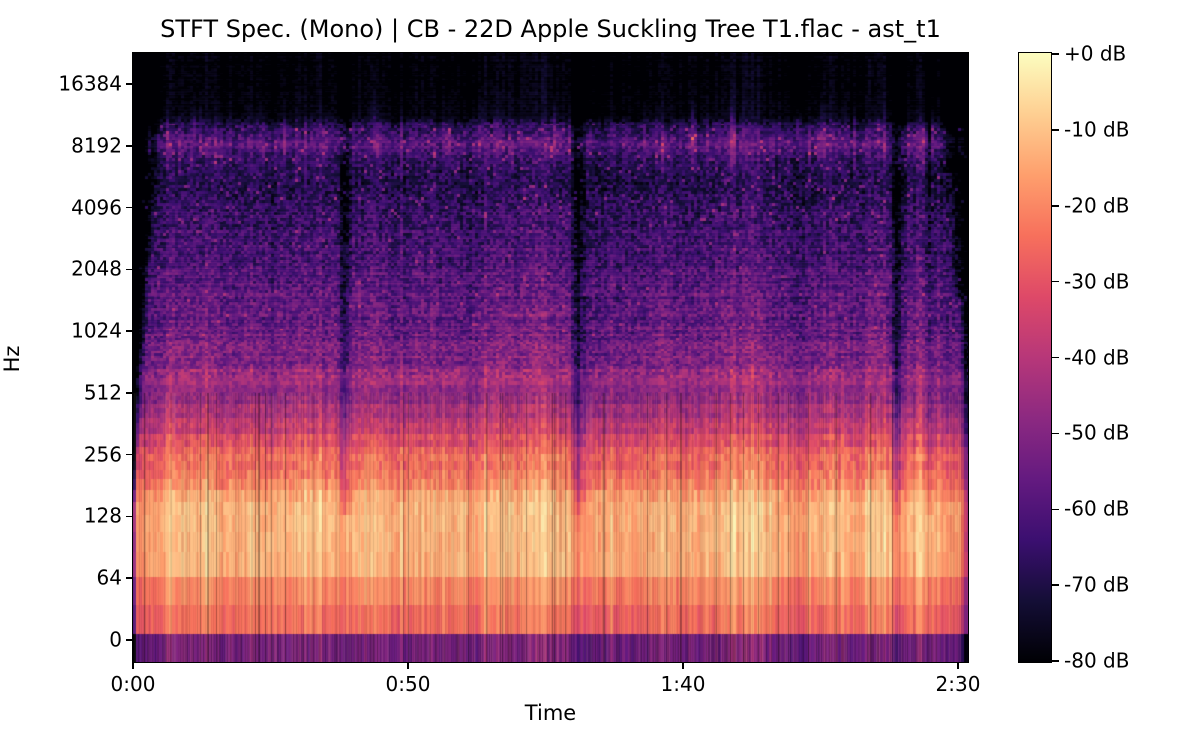 The width and height of the screenshot is (1200, 750). What do you see at coordinates (683, 684) in the screenshot?
I see `x-tick-label: 1:40` at bounding box center [683, 684].